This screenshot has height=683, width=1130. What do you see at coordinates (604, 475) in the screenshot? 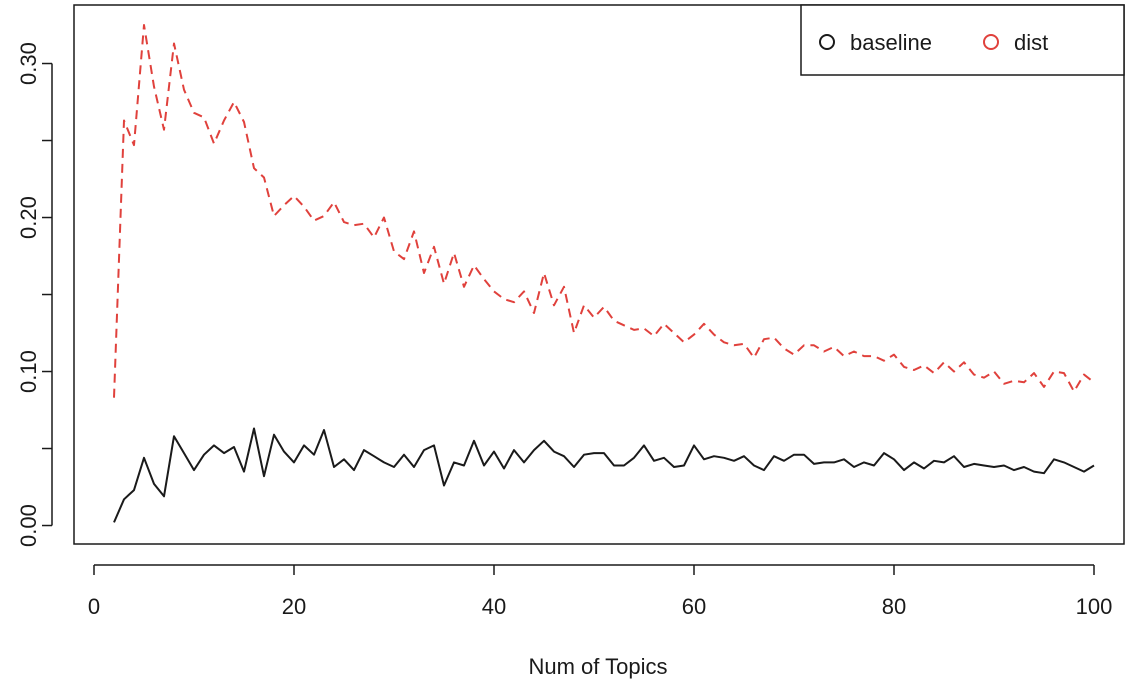
I see `series-line-baseline` at bounding box center [604, 475].